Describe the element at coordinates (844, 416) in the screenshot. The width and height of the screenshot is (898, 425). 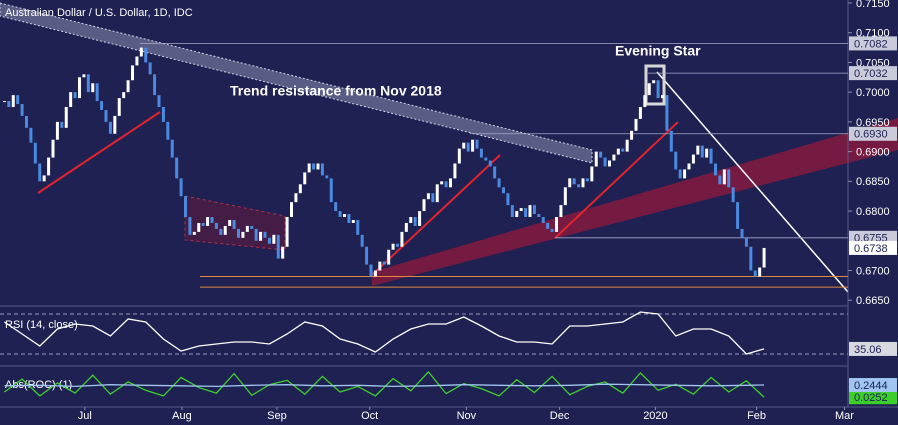
I see `x-tick-label: Mar` at that location.